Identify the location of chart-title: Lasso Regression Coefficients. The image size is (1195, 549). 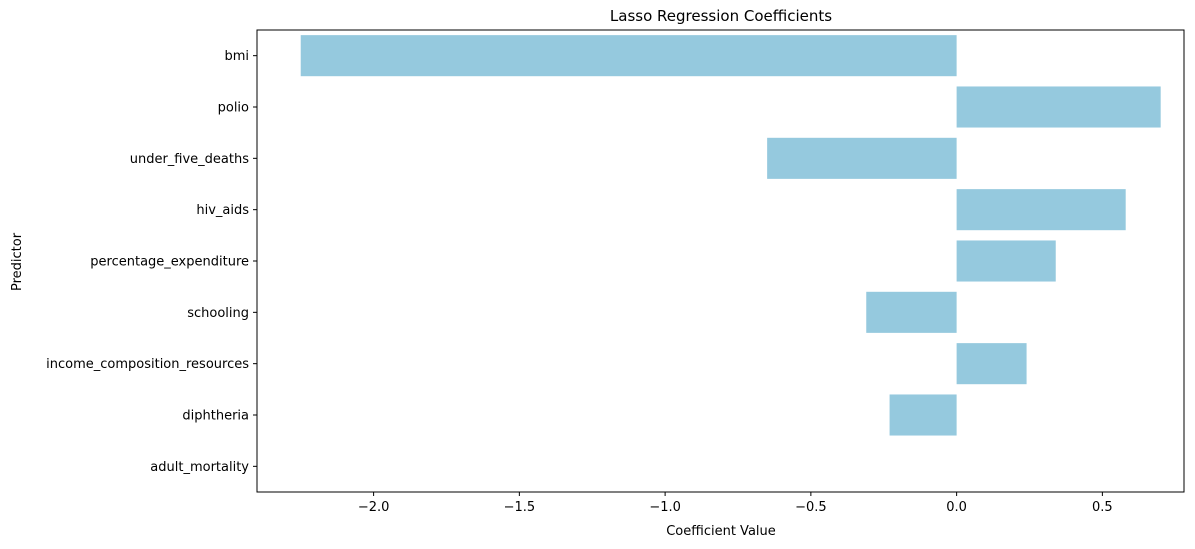
(721, 16).